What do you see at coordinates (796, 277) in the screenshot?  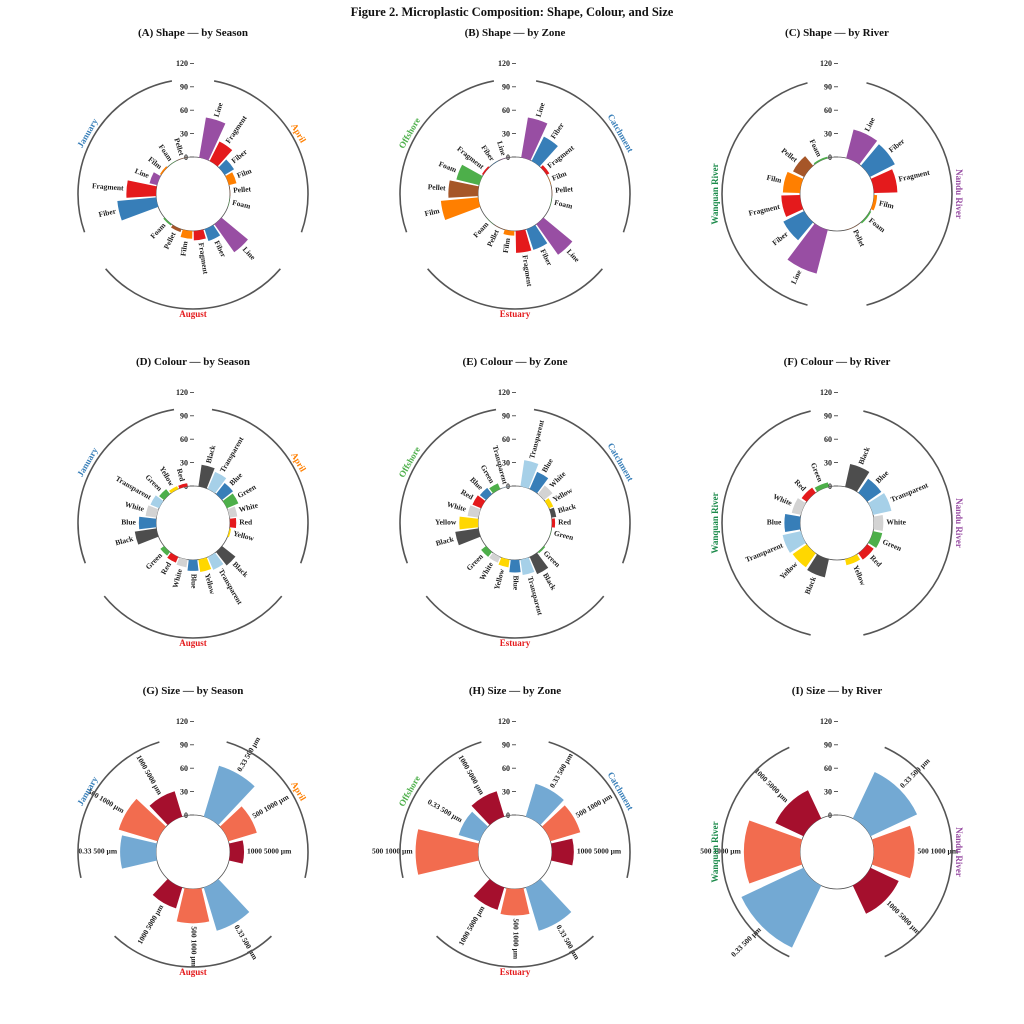 I see `bar-label: Line` at bounding box center [796, 277].